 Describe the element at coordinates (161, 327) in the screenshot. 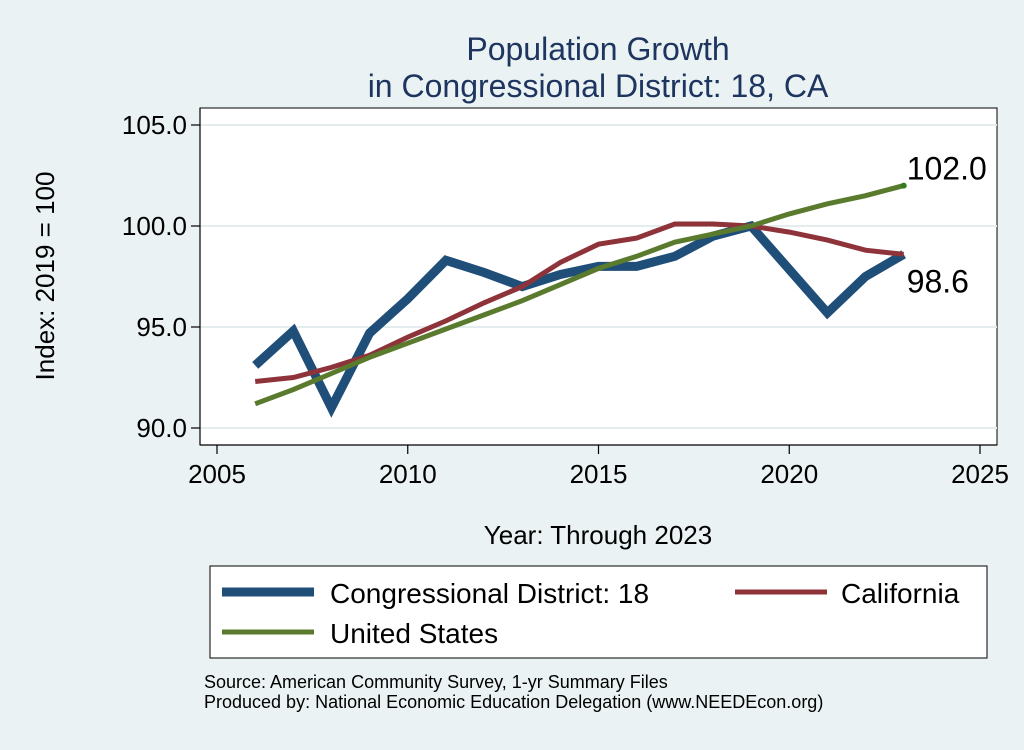

I see `y-tick-label: 95.0` at that location.